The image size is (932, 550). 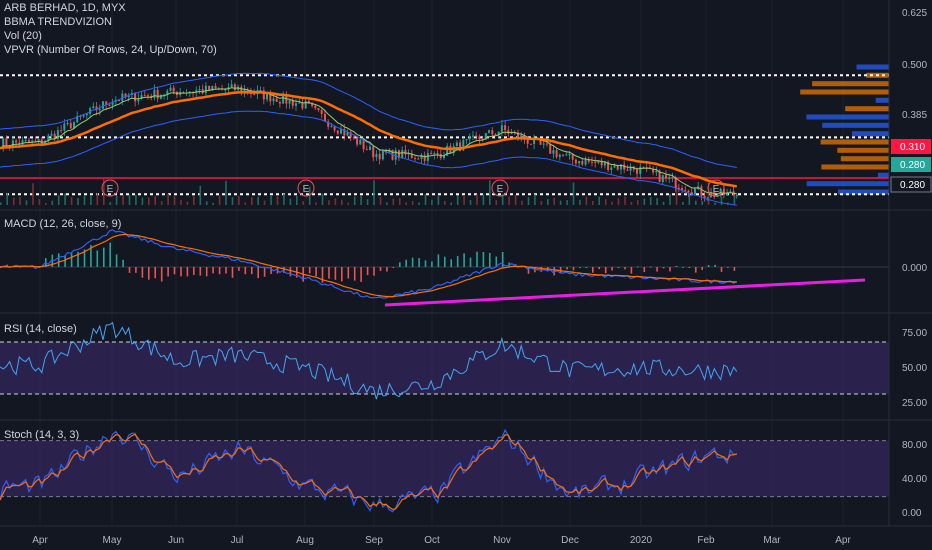 What do you see at coordinates (444, 468) in the screenshot?
I see `stoch-band` at bounding box center [444, 468].